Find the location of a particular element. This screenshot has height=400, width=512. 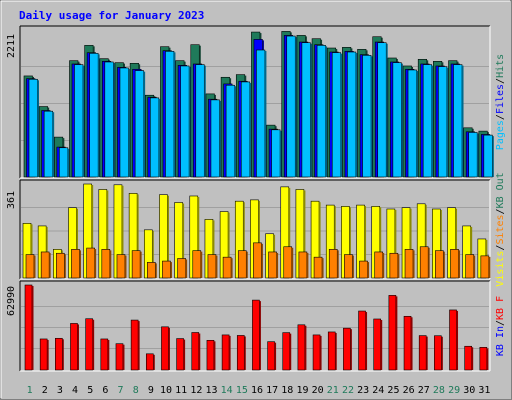

chart-title: Daily usage for January 2023 is located at coordinates (111, 15).